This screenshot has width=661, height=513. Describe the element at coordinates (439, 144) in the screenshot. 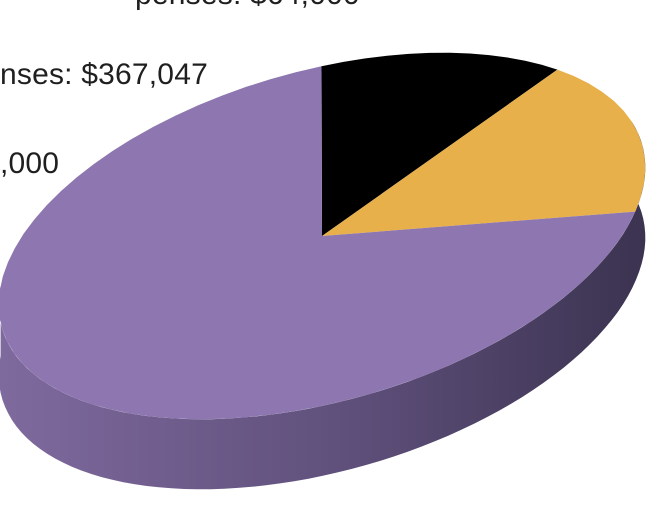

I see `slice-black` at that location.